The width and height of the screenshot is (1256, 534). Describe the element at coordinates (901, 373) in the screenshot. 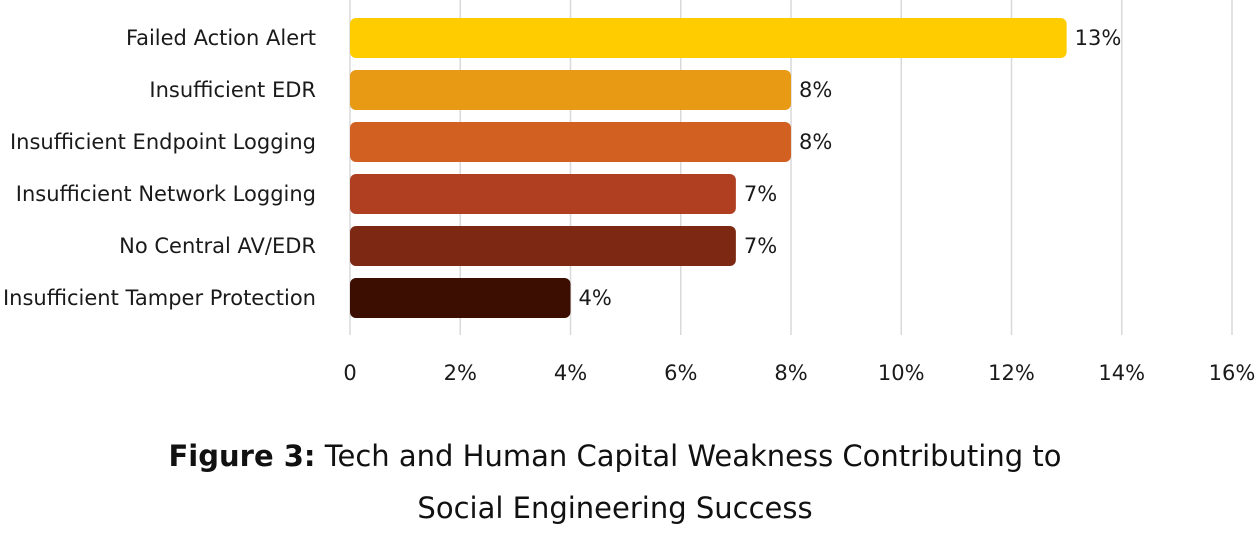

I see `x-tick-label: 10%` at that location.